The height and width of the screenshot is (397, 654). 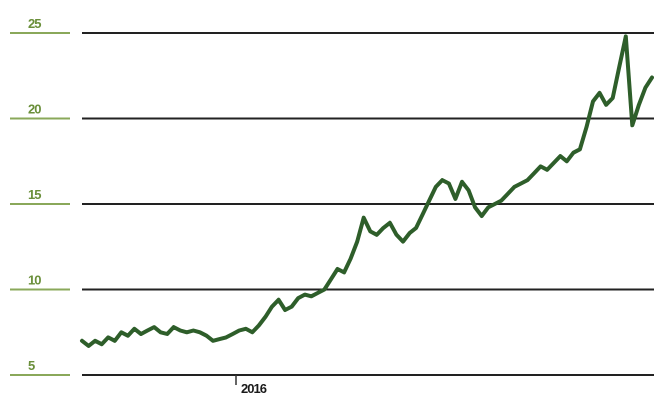 What do you see at coordinates (34, 194) in the screenshot?
I see `y-tick-label: 15` at bounding box center [34, 194].